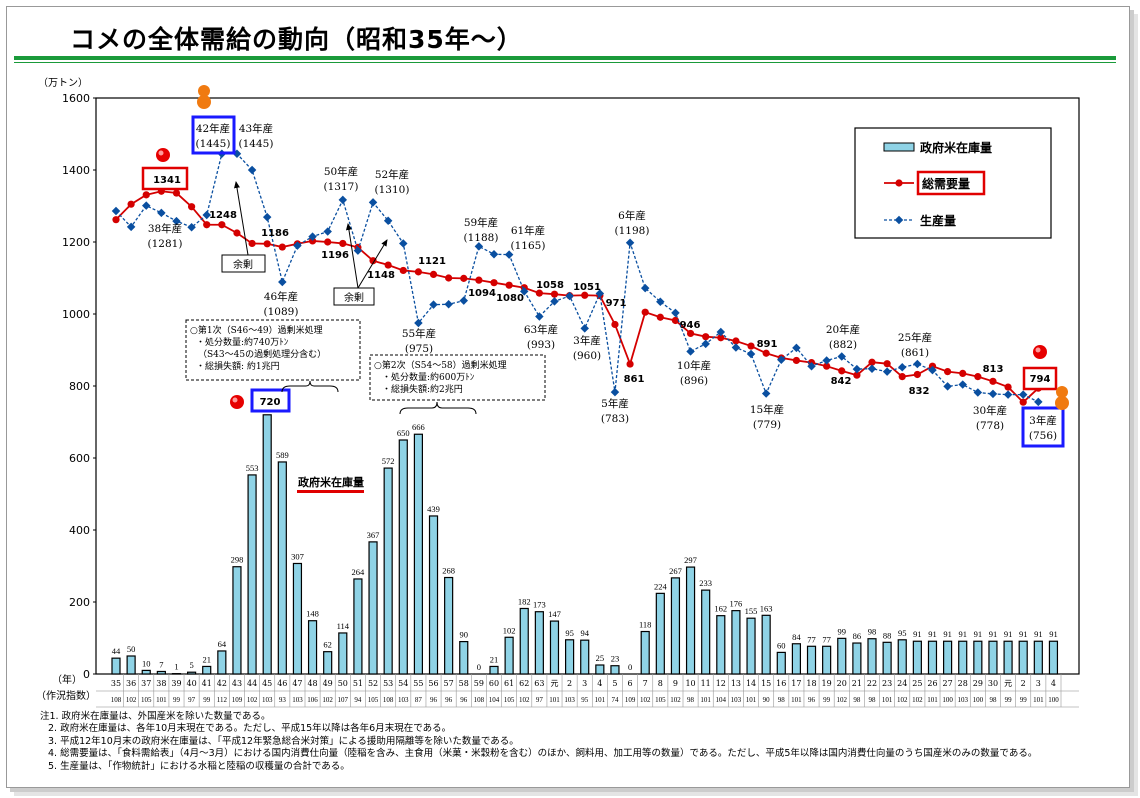 The image size is (1140, 798). Describe the element at coordinates (131, 649) in the screenshot. I see `bar-value-label: 50` at that location.